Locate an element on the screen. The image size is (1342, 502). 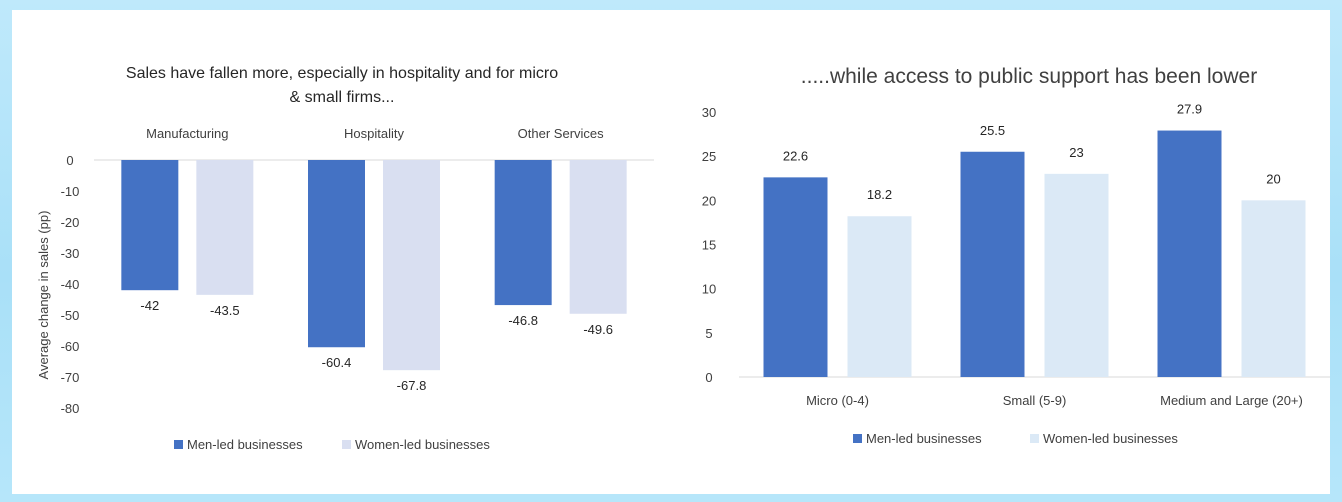
right-y-tick-15: 15 is located at coordinates (709, 245).